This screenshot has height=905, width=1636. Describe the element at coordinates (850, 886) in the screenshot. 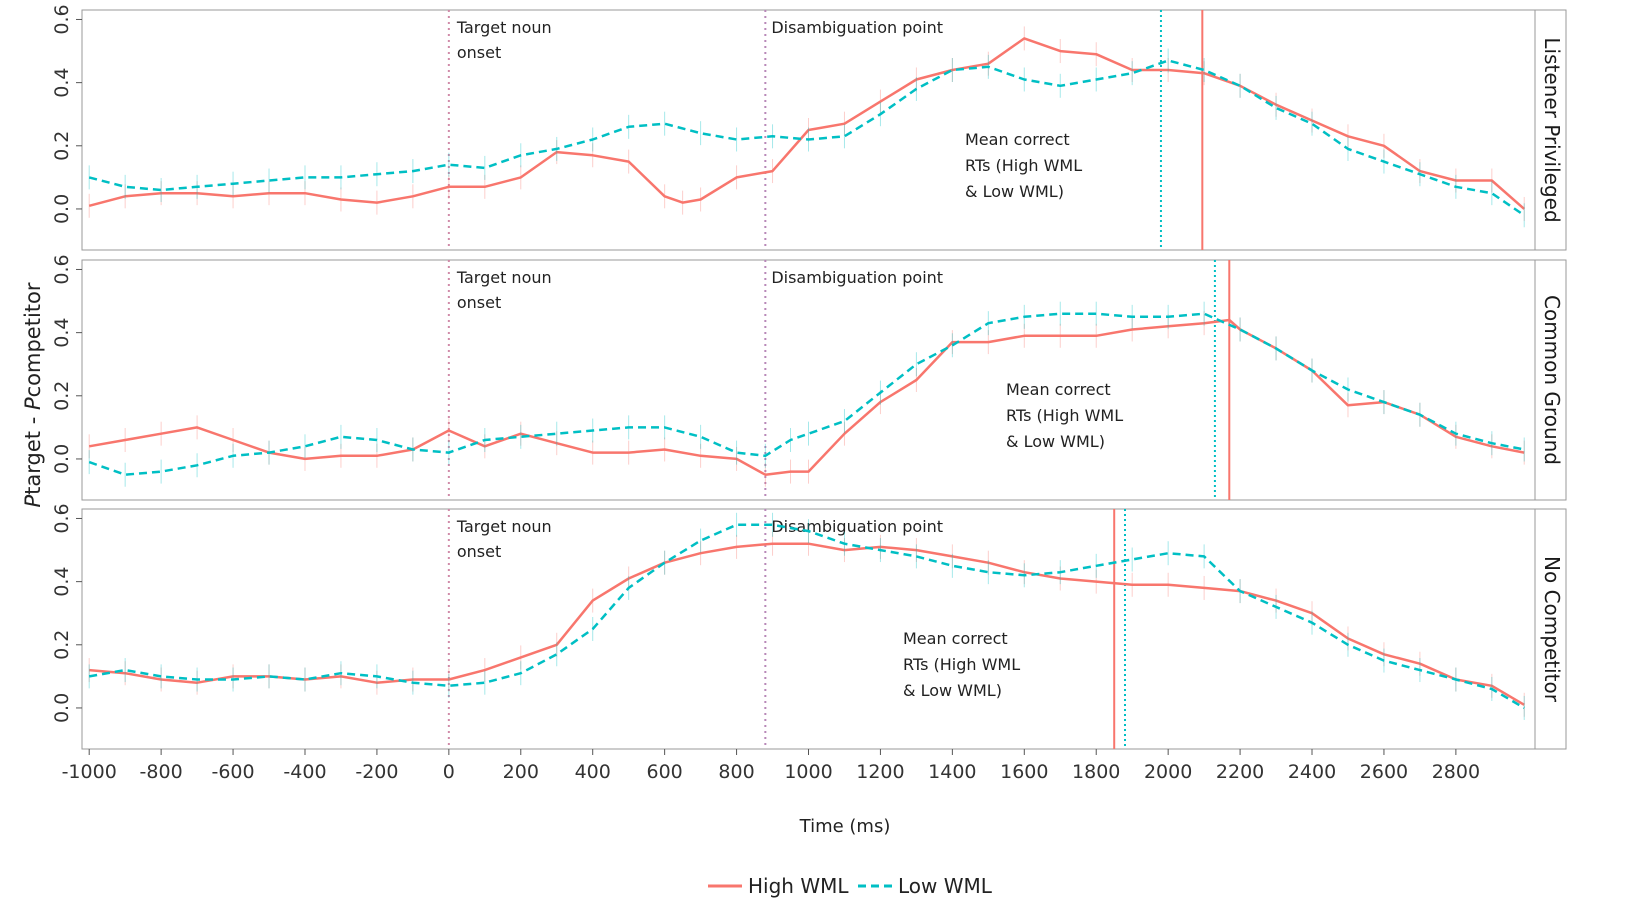

I see `legend: High WML Low WML` at that location.